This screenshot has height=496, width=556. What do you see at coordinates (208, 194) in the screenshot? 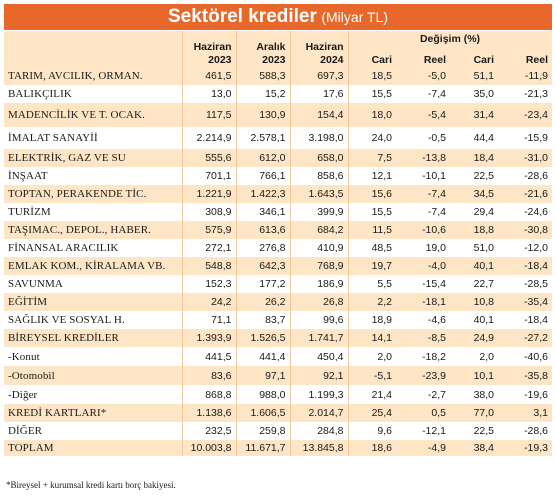
I see `value-jun-2023-cell: 1.221,9` at bounding box center [208, 194].